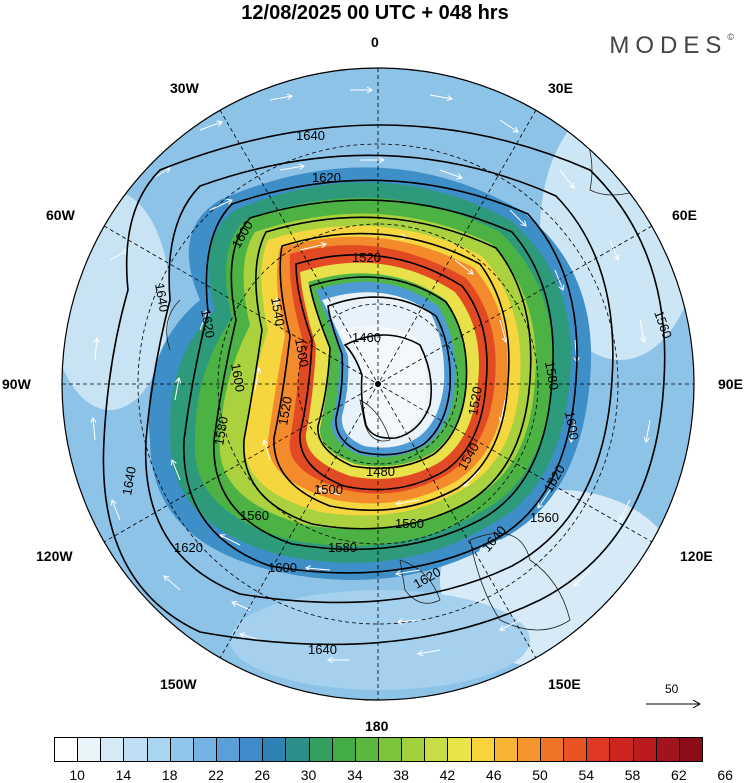 Image resolution: width=750 pixels, height=783 pixels. What do you see at coordinates (696, 556) in the screenshot?
I see `lon-label-120e: 120E` at bounding box center [696, 556].